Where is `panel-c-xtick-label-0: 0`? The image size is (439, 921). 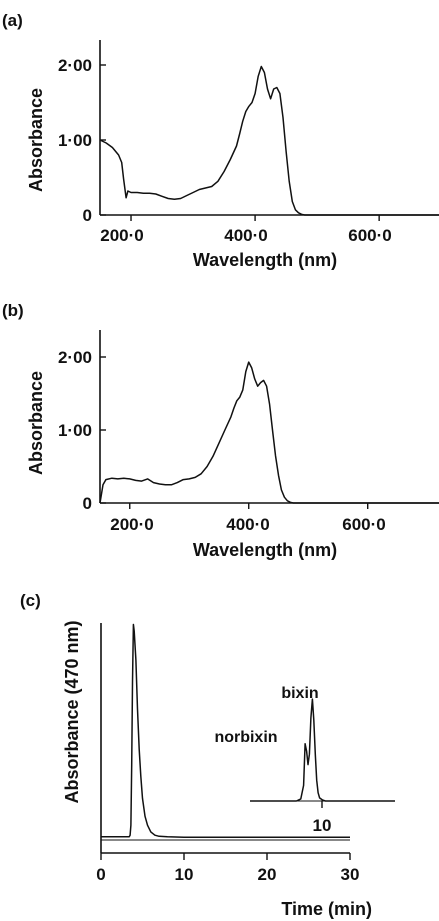 panel-c-xtick-label-0: 0 is located at coordinates (100, 874).